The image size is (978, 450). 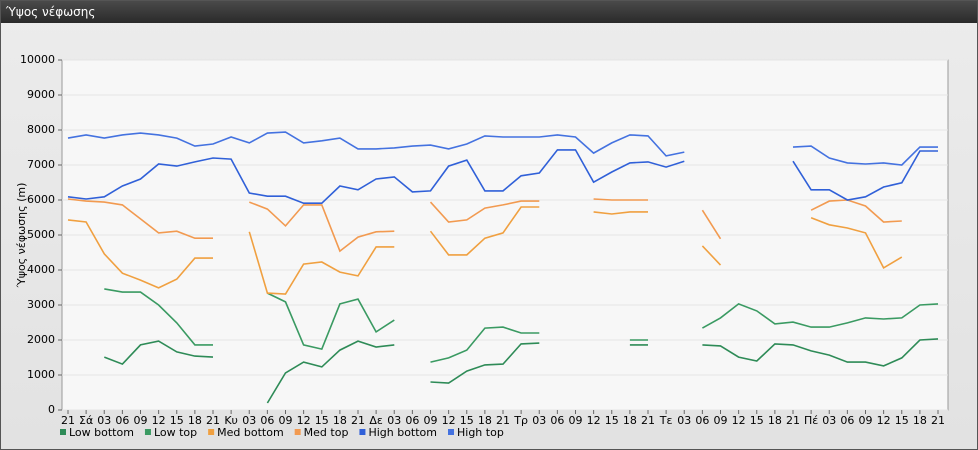 I want to click on y-tick-label: 1000, so click(x=41, y=374).